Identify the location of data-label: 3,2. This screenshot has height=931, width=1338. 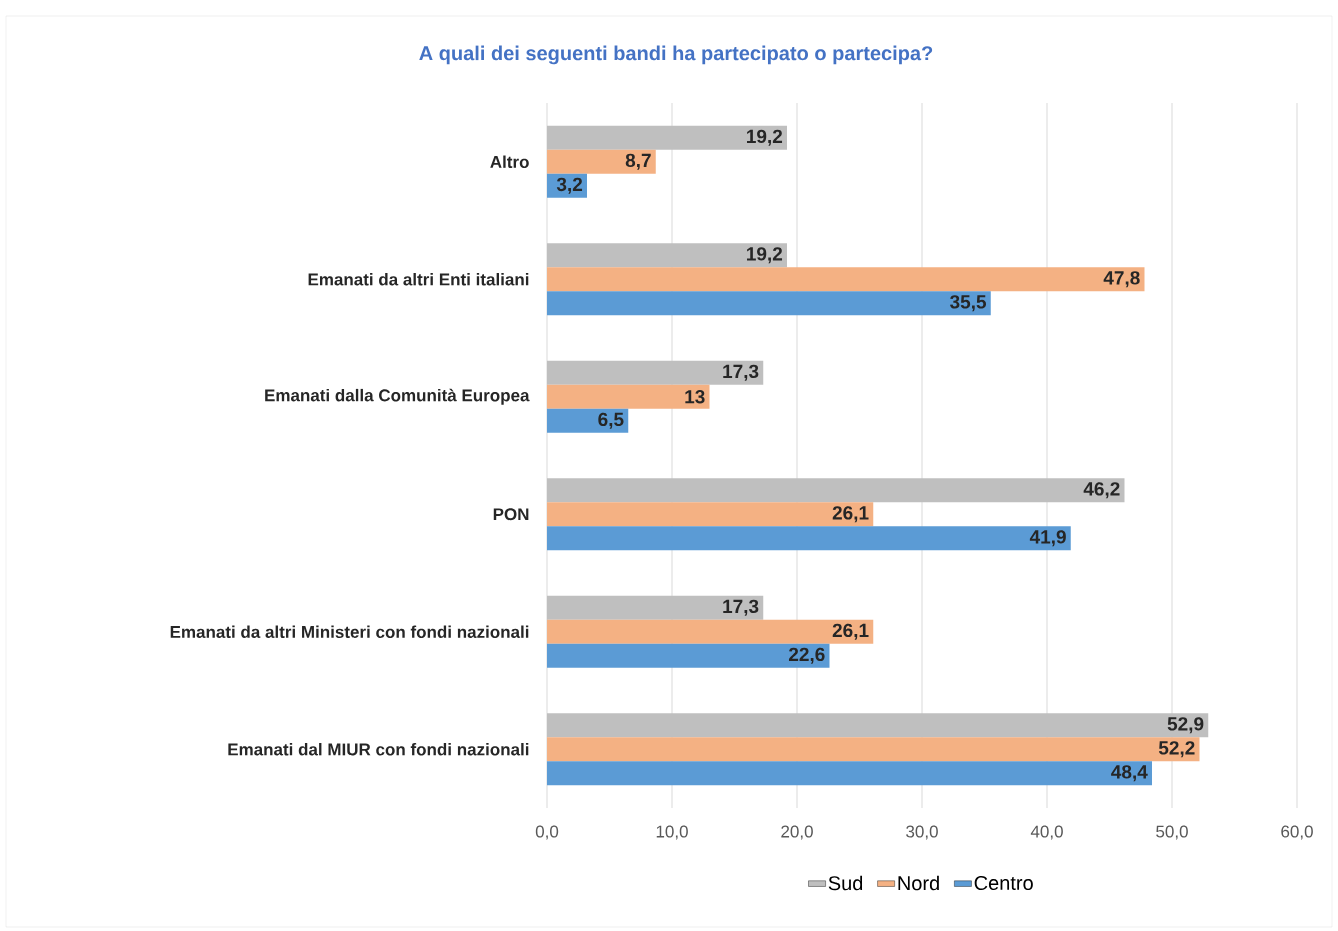
(569, 185).